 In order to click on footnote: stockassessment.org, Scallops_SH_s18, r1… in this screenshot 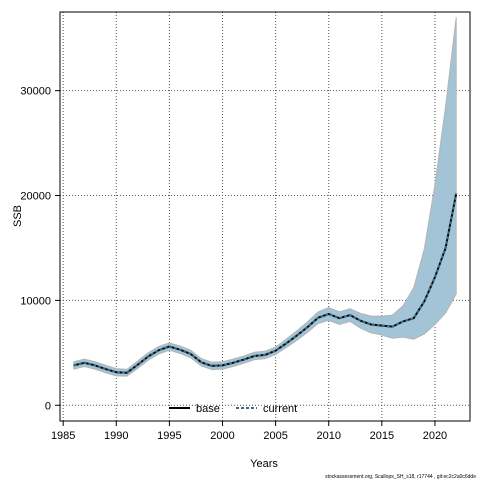, I will do `click(400, 477)`.